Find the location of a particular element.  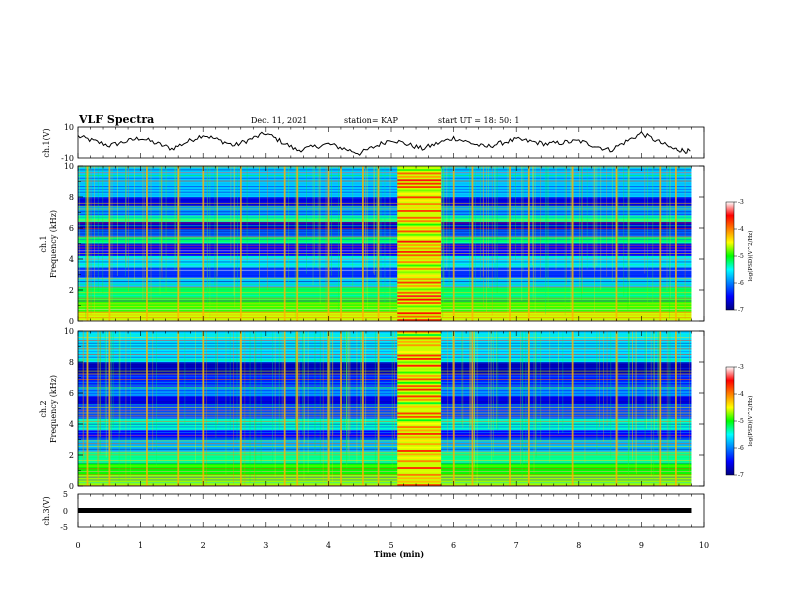

ch2-band is located at coordinates (385, 380).